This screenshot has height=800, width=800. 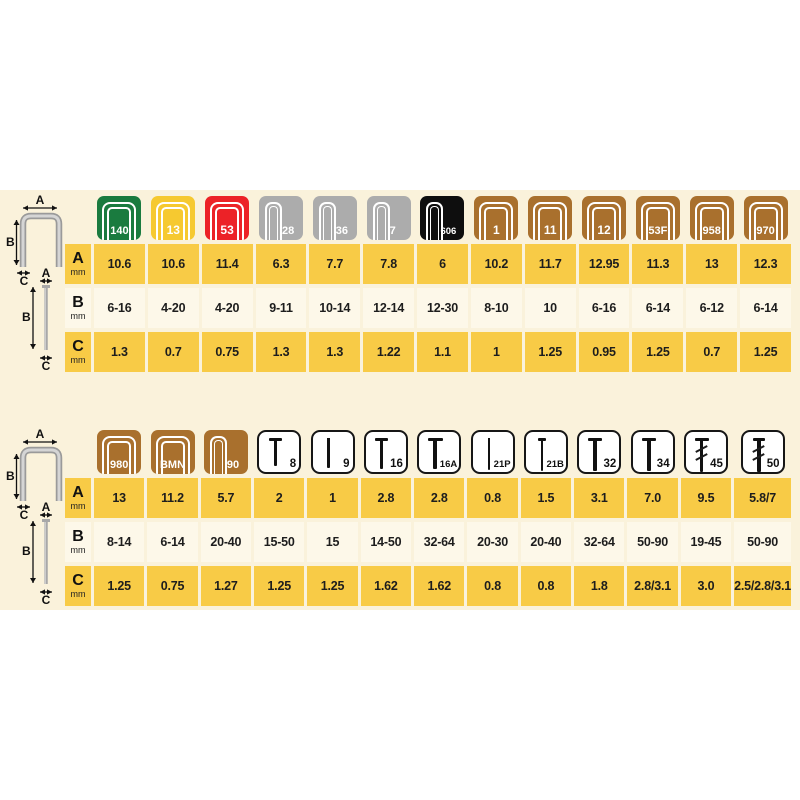 I want to click on icon-cell: 9, so click(x=332, y=452).